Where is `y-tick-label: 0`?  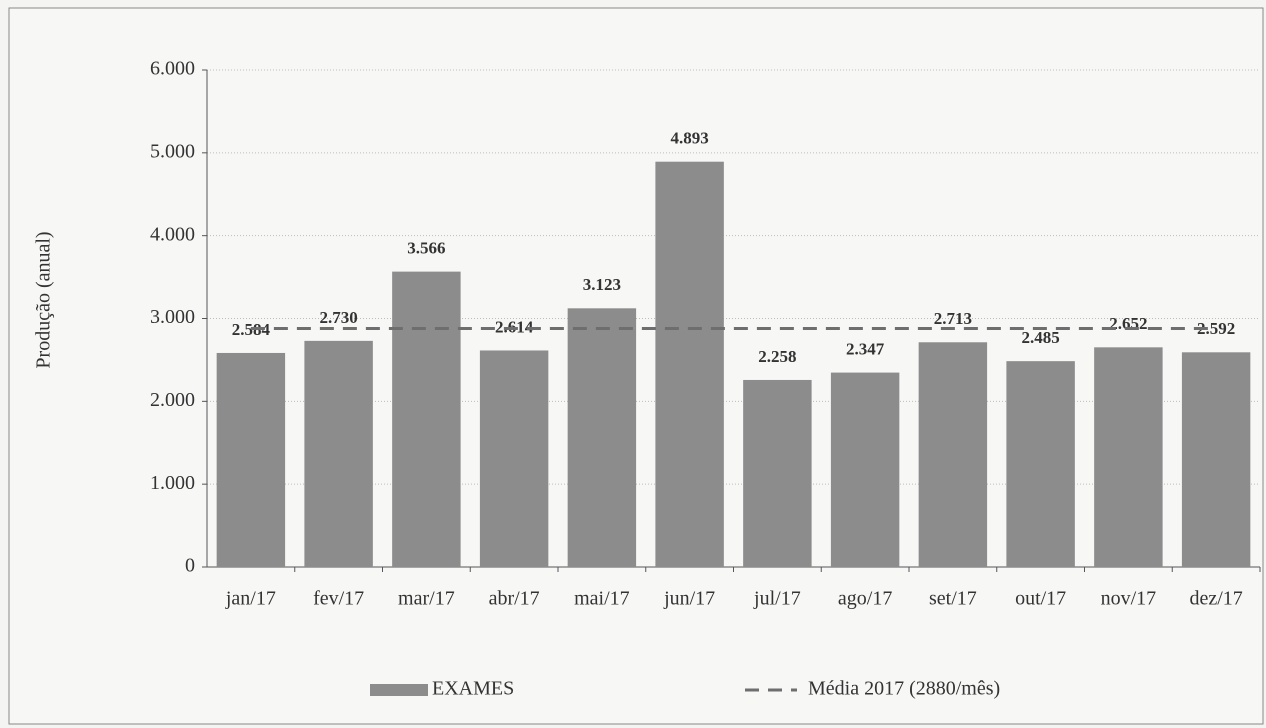 y-tick-label: 0 is located at coordinates (190, 566).